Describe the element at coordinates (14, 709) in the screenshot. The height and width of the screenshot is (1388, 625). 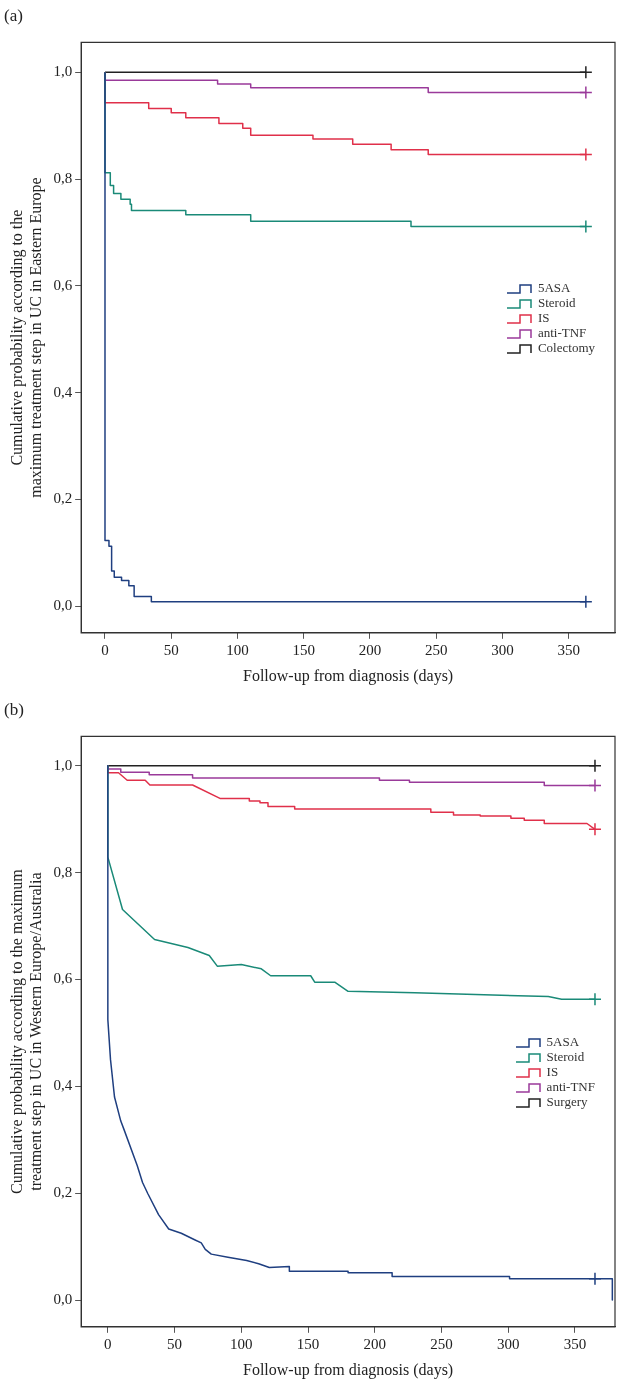
I see `chart-title: (b)` at that location.